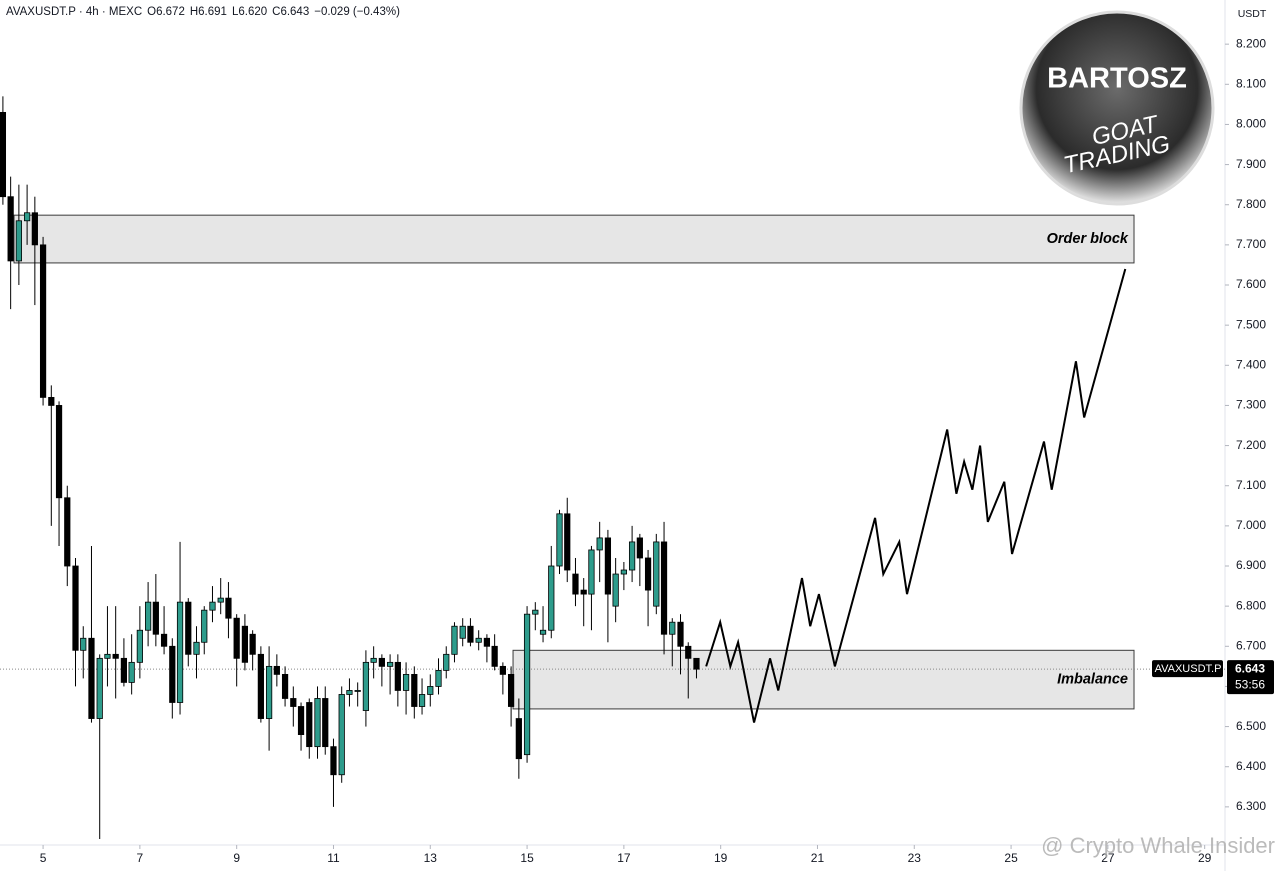 Image resolution: width=1280 pixels, height=871 pixels. I want to click on y-tick-label: 6.700, so click(1251, 645).